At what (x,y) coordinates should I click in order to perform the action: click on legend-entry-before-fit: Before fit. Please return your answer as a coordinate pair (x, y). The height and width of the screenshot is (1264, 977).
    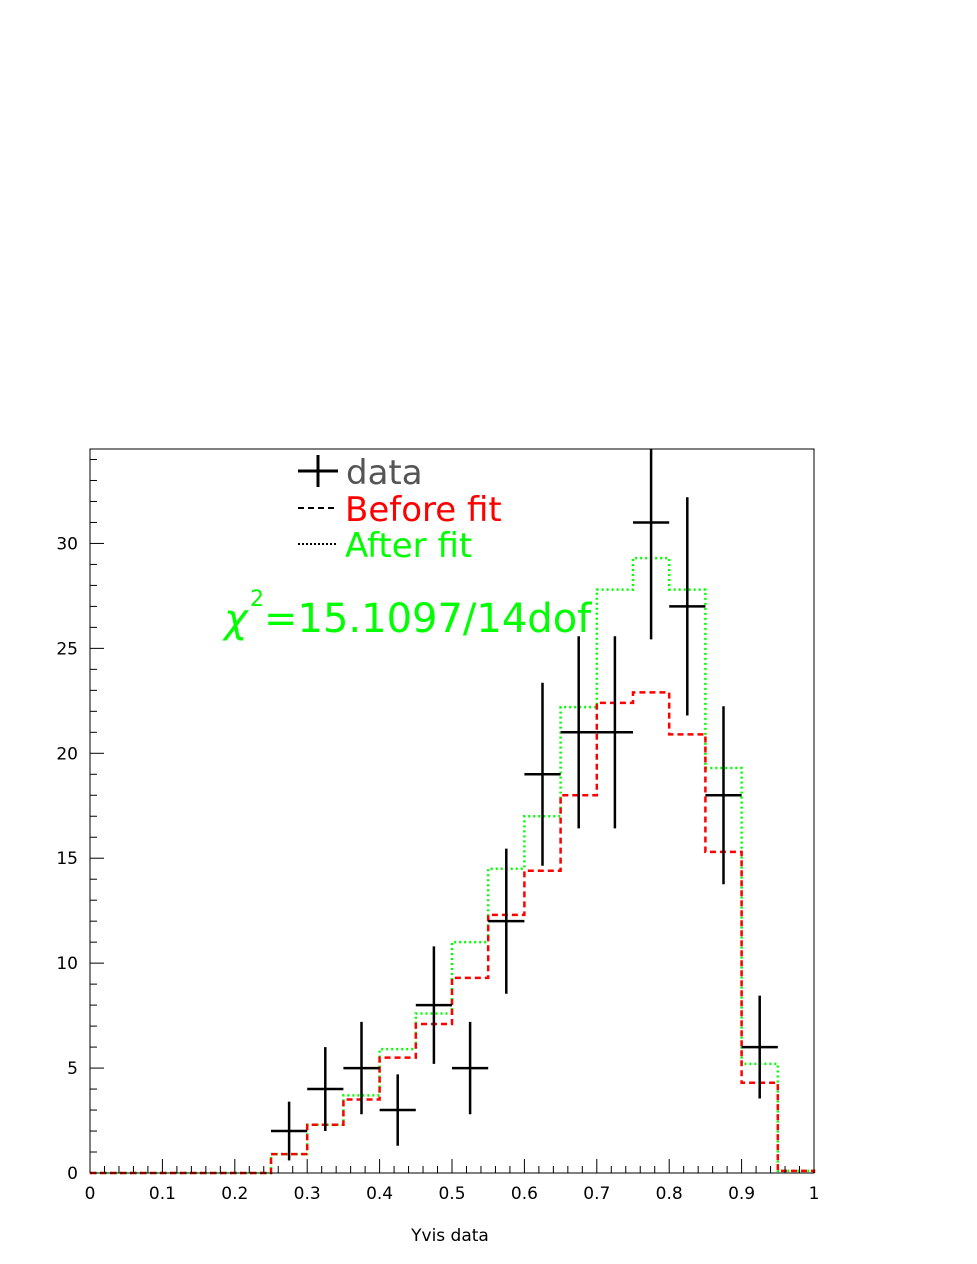
    Looking at the image, I should click on (400, 510).